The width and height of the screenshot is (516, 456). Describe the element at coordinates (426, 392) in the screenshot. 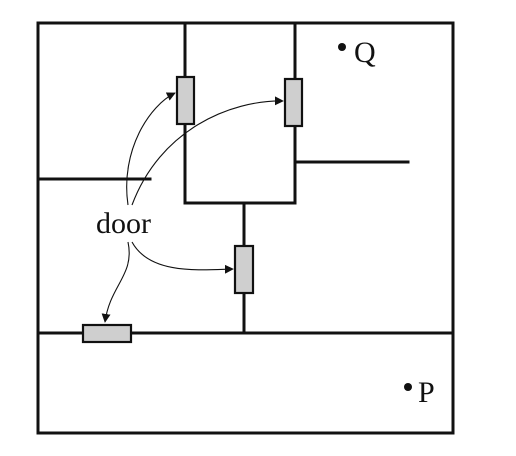

I see `point-p-label: P` at that location.